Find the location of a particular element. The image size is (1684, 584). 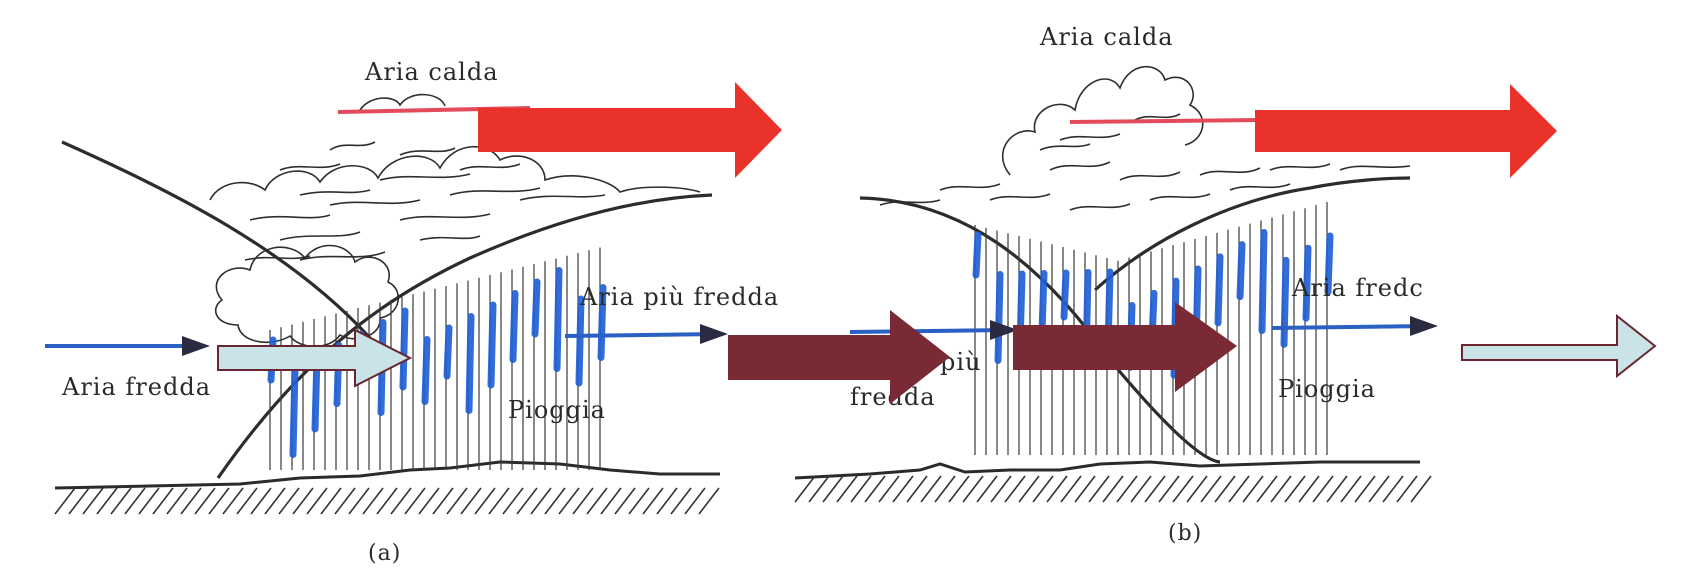

cloud-mass-b is located at coordinates (1145, 138).